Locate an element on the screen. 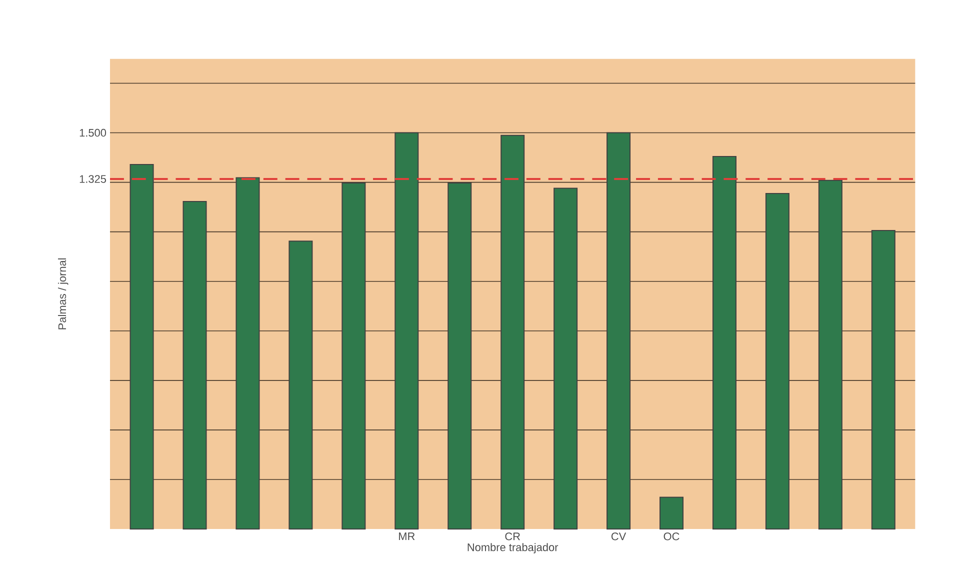 The height and width of the screenshot is (577, 970). y-axis-title: Palmas / jornal is located at coordinates (63, 294).